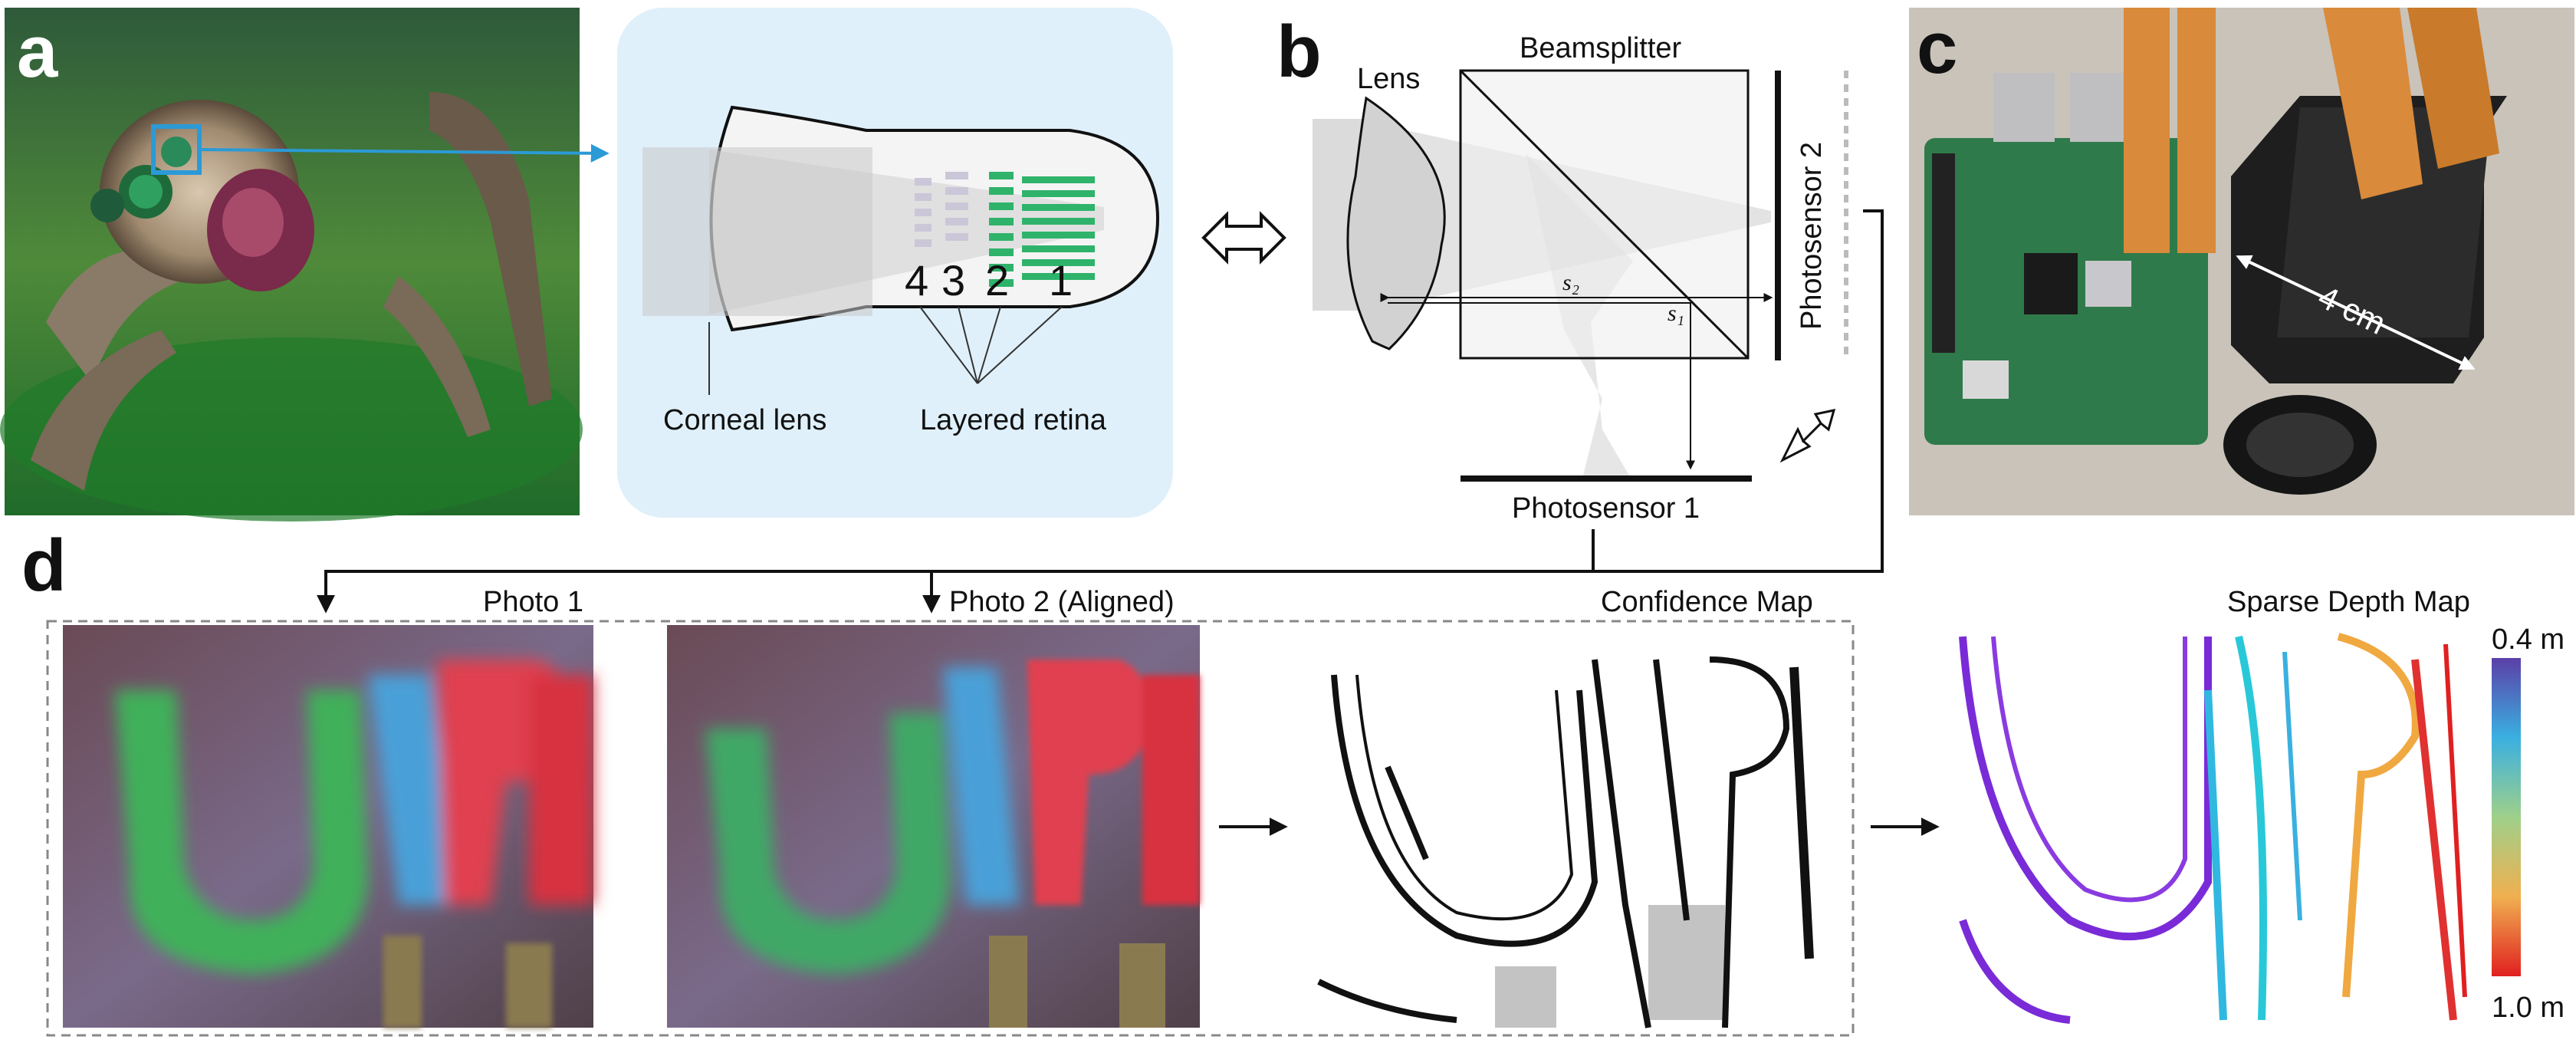  I want to click on beamsplitter-diagonal, so click(1605, 214).